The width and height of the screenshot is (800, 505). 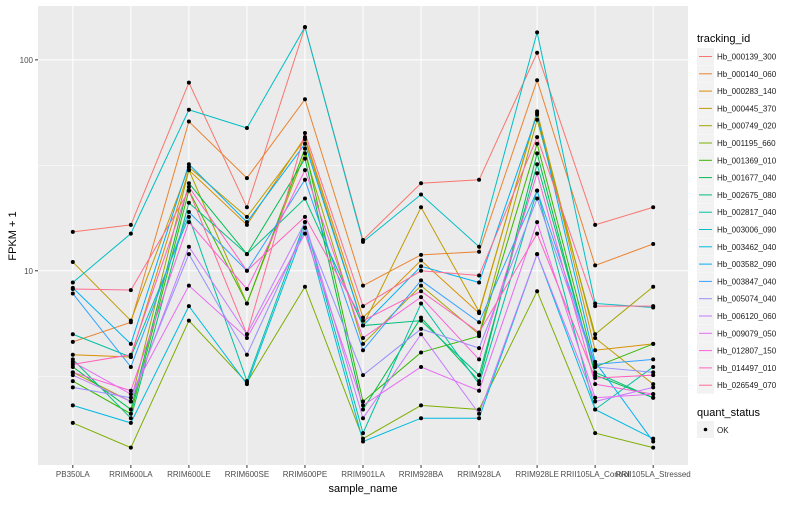 I want to click on legend-label: Hb_003582_090, so click(x=747, y=264).